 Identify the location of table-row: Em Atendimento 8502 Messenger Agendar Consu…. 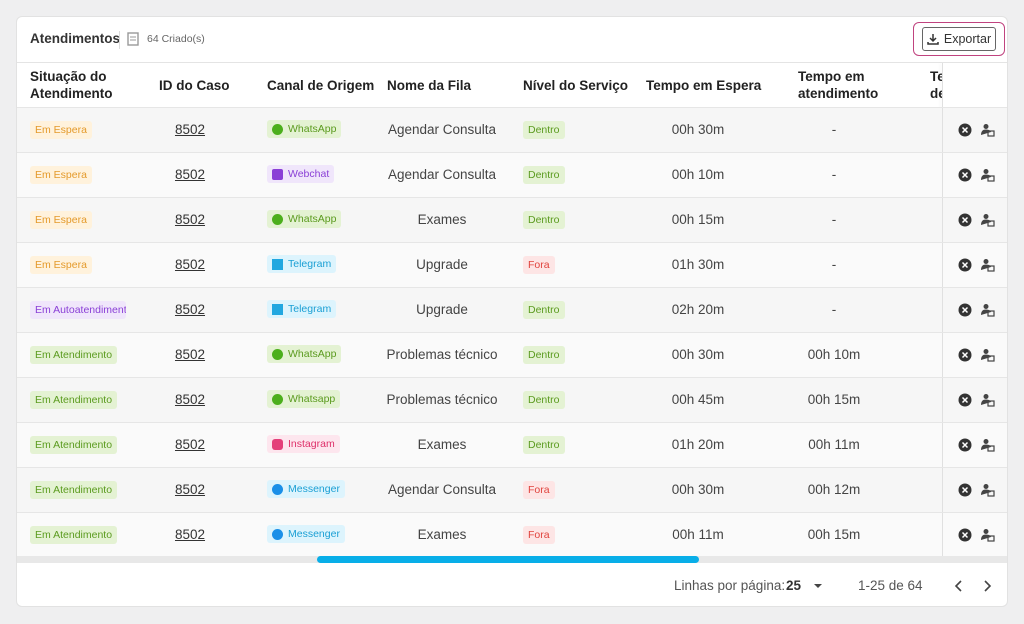
(512, 490).